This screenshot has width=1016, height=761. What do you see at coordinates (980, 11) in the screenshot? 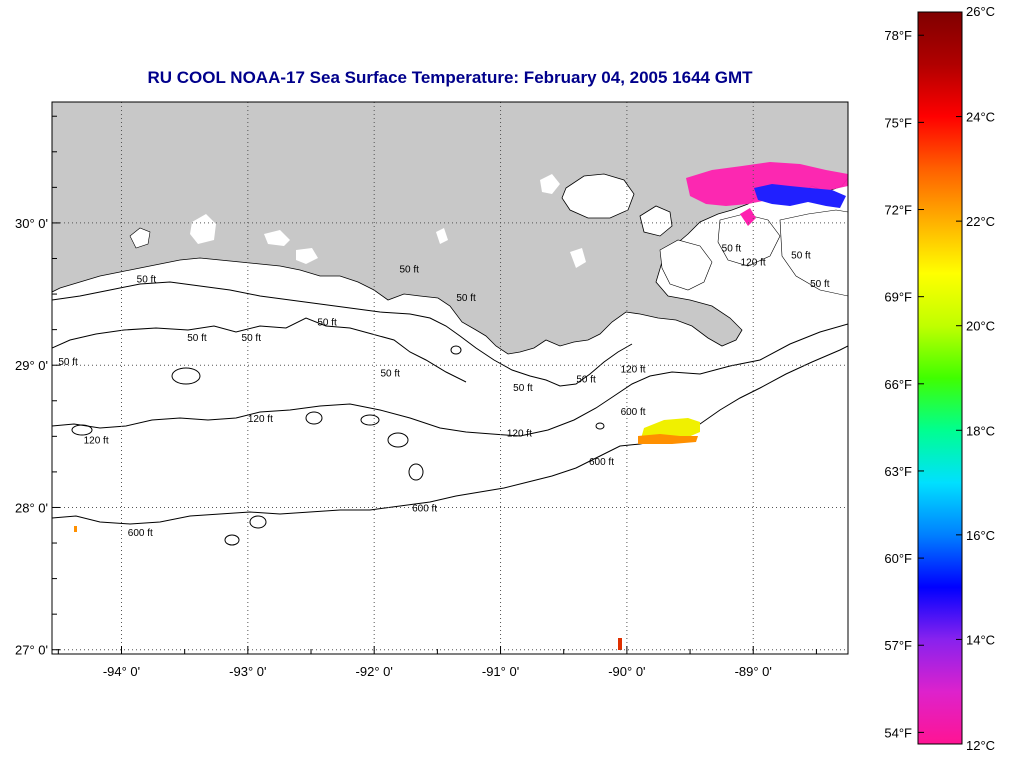
I see `colorbar-label-celsius: 26°C` at bounding box center [980, 11].